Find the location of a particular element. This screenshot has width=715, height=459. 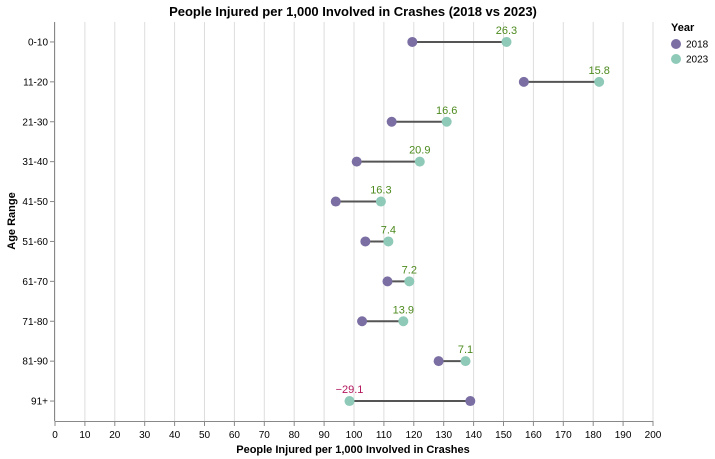

point-2023-91+ is located at coordinates (349, 401).